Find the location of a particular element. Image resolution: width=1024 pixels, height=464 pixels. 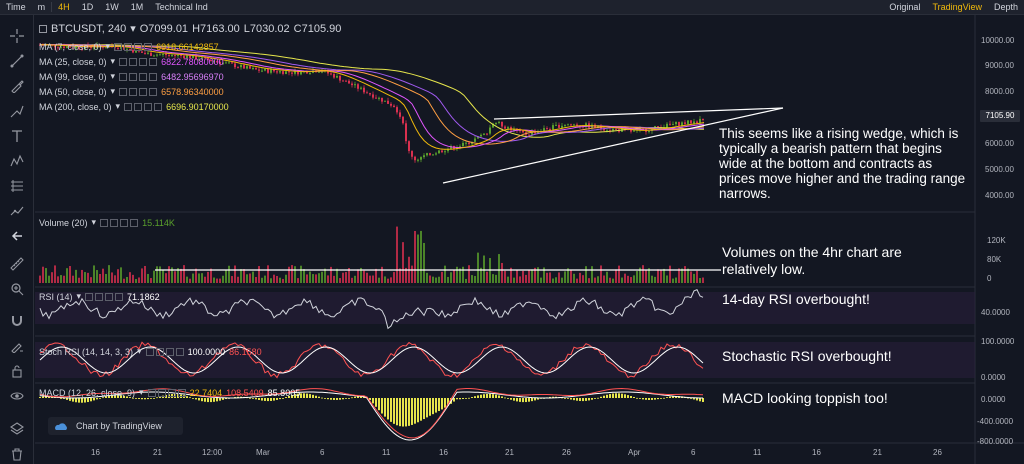

drawing-mode-icon is located at coordinates (17, 346).